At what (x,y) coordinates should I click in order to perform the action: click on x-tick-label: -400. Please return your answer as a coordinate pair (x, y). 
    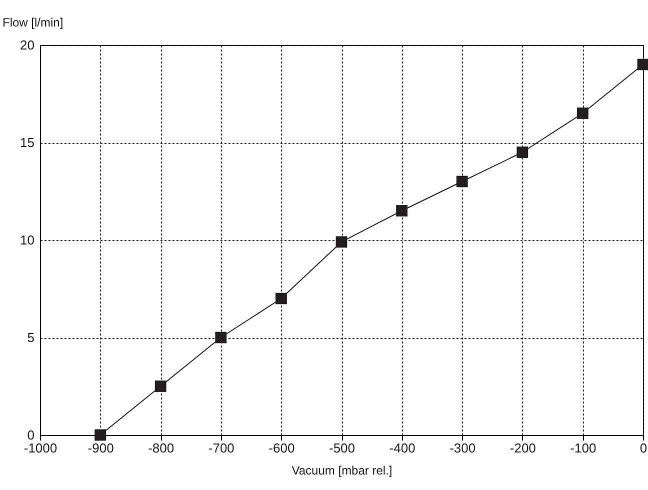
    Looking at the image, I should click on (402, 448).